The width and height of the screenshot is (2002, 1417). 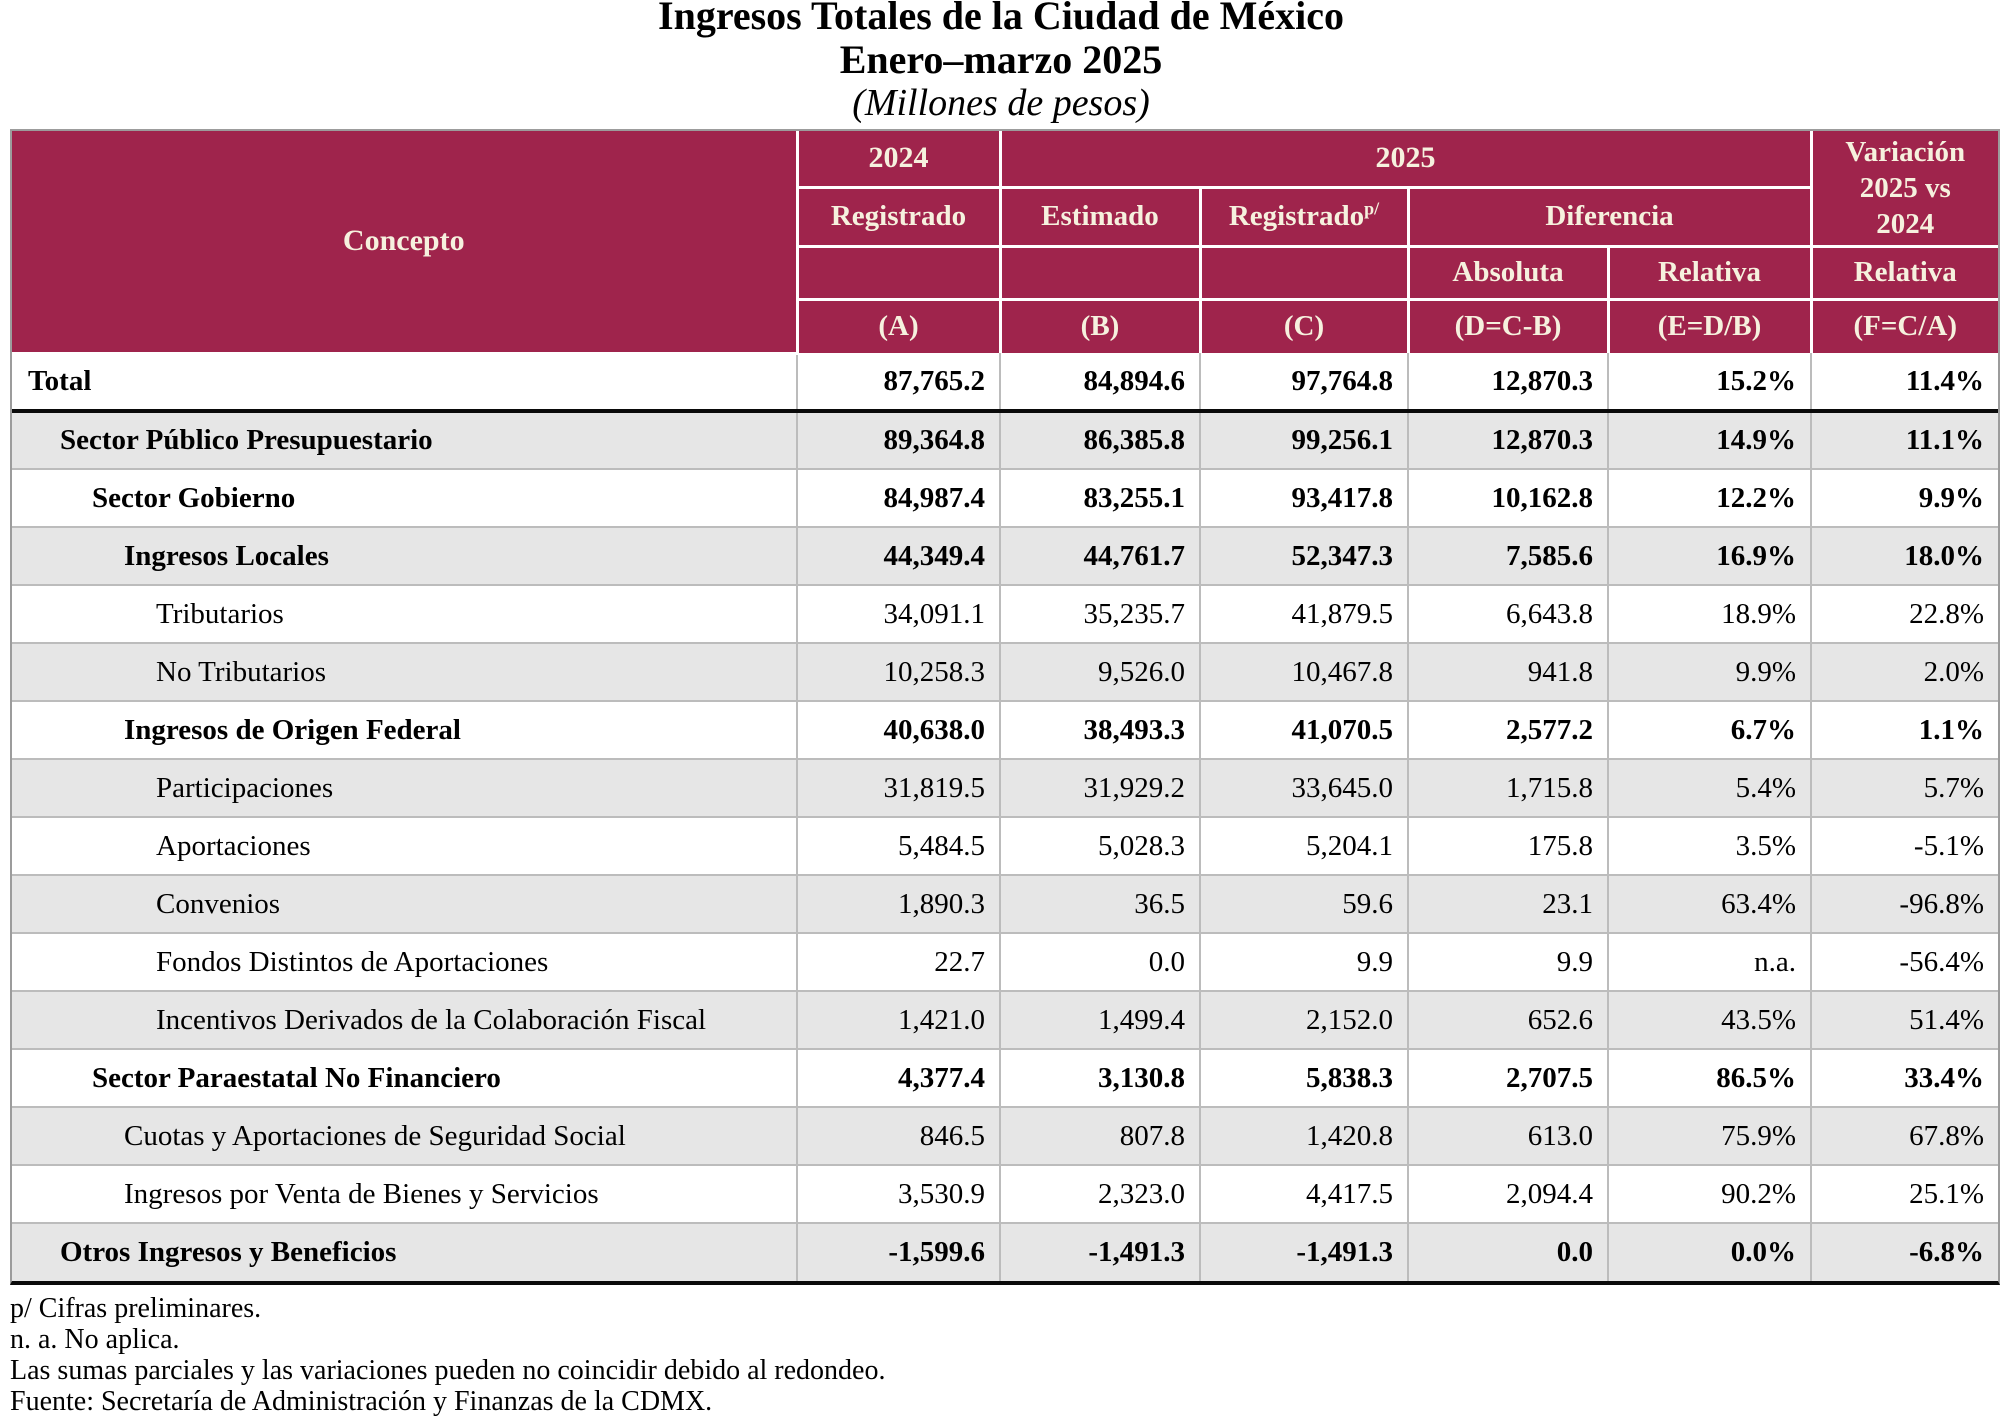 I want to click on cell-value: 51.4%, so click(x=1904, y=1020).